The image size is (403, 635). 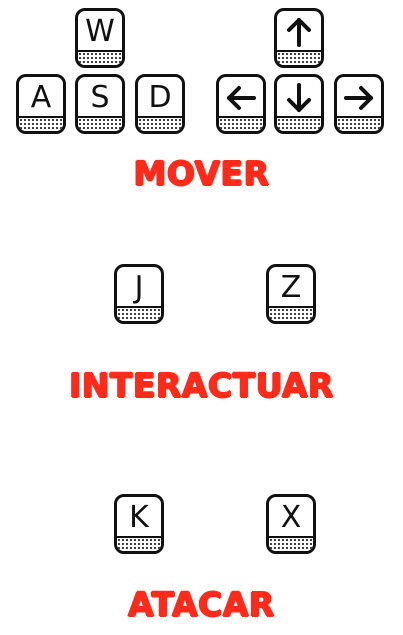 What do you see at coordinates (299, 97) in the screenshot?
I see `arrow-down-icon` at bounding box center [299, 97].